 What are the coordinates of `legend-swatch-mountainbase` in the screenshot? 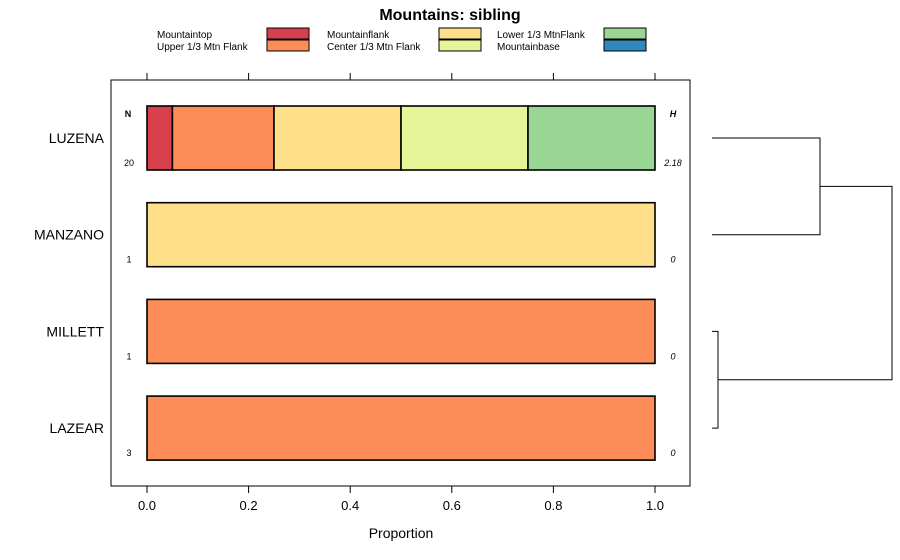 It's located at (625, 45).